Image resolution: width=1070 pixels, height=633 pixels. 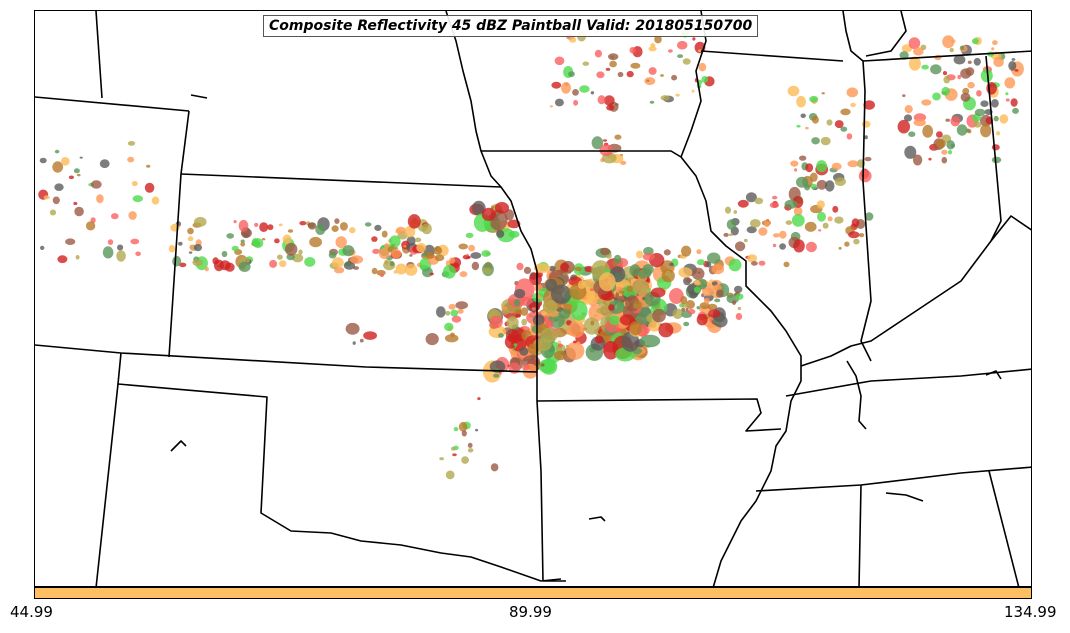 I want to click on boundary-al-ga, so click(x=1004, y=528).